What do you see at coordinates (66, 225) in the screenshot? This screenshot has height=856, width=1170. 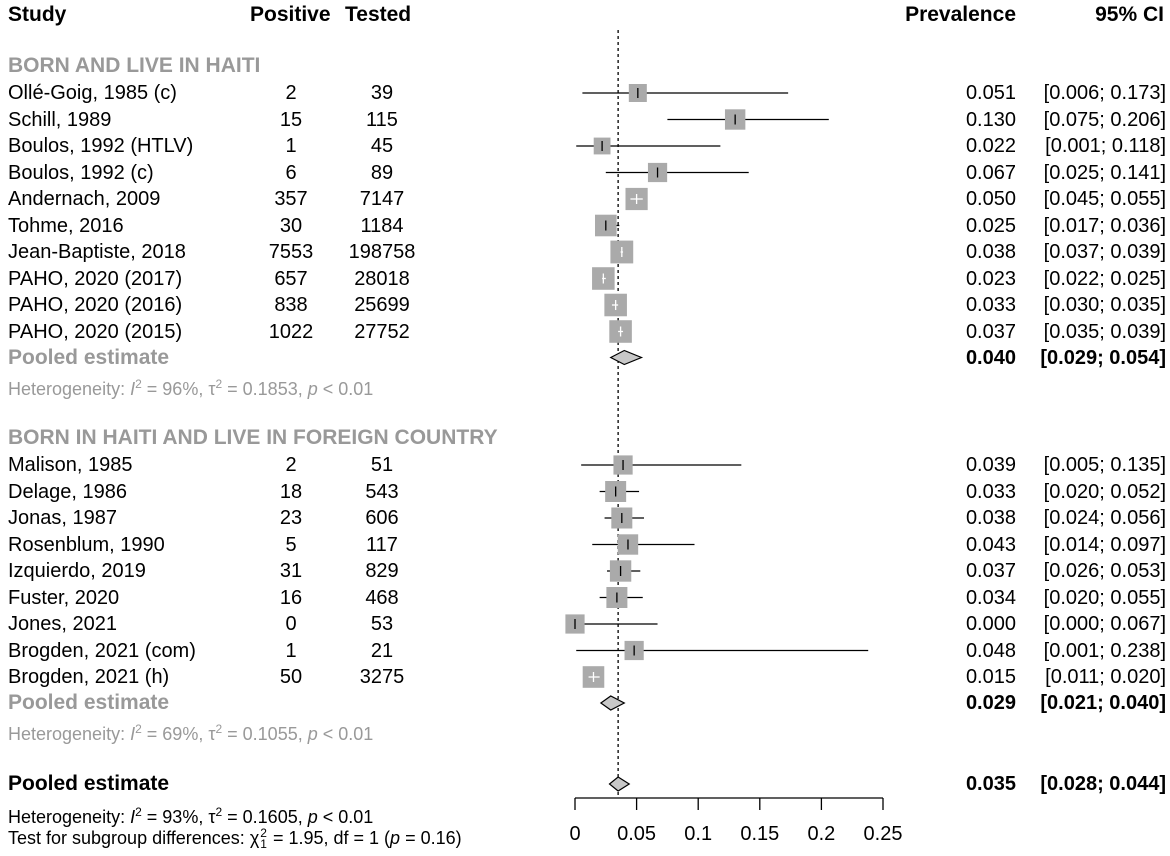 I see `study-name: Tohme, 2016` at bounding box center [66, 225].